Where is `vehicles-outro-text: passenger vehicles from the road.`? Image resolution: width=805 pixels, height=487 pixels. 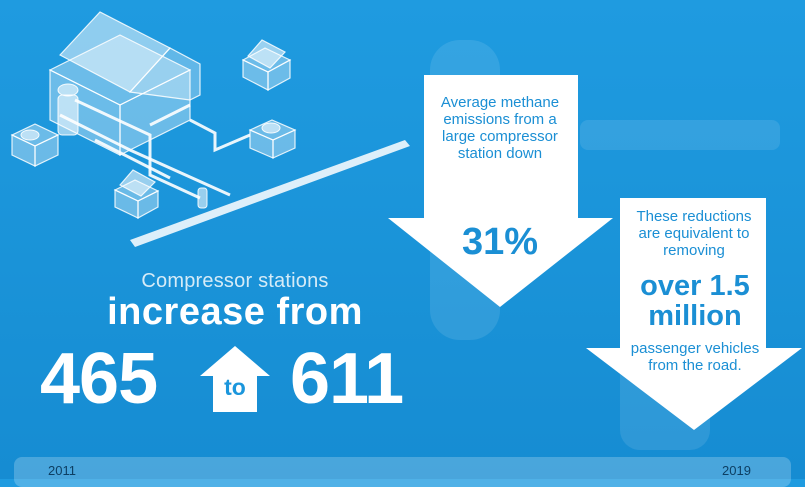
vehicles-outro-text: passenger vehicles from the road. is located at coordinates (695, 357).